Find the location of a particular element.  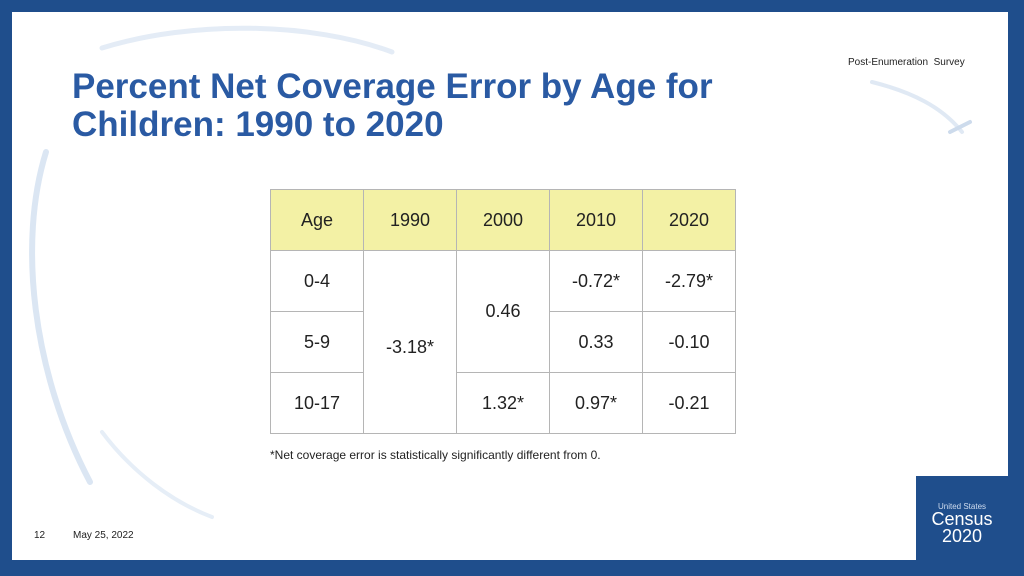

cell-2020: -2.79* is located at coordinates (689, 281).